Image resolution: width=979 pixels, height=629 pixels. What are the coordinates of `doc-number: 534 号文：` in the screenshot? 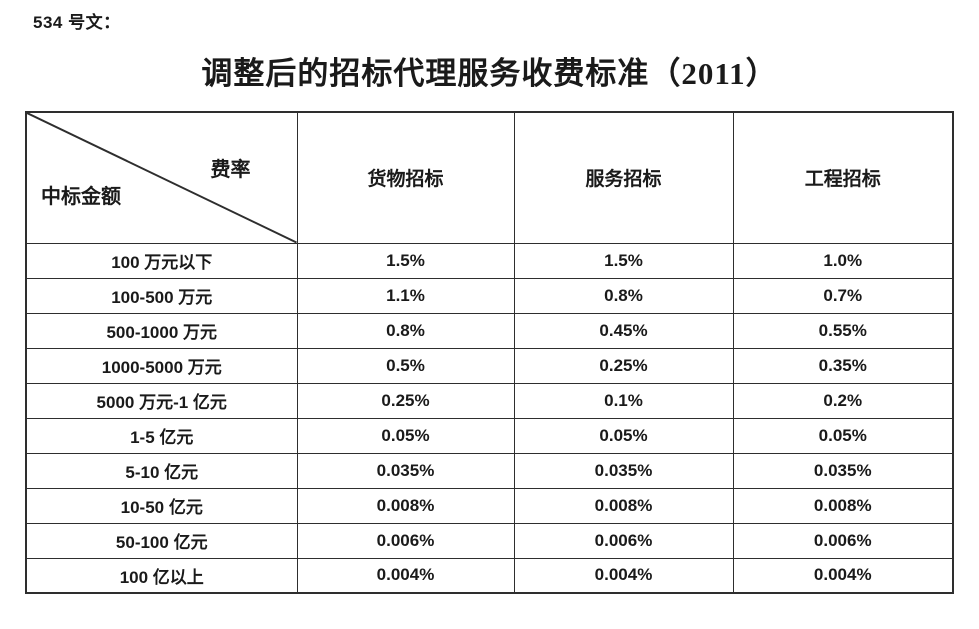 It's located at (77, 22).